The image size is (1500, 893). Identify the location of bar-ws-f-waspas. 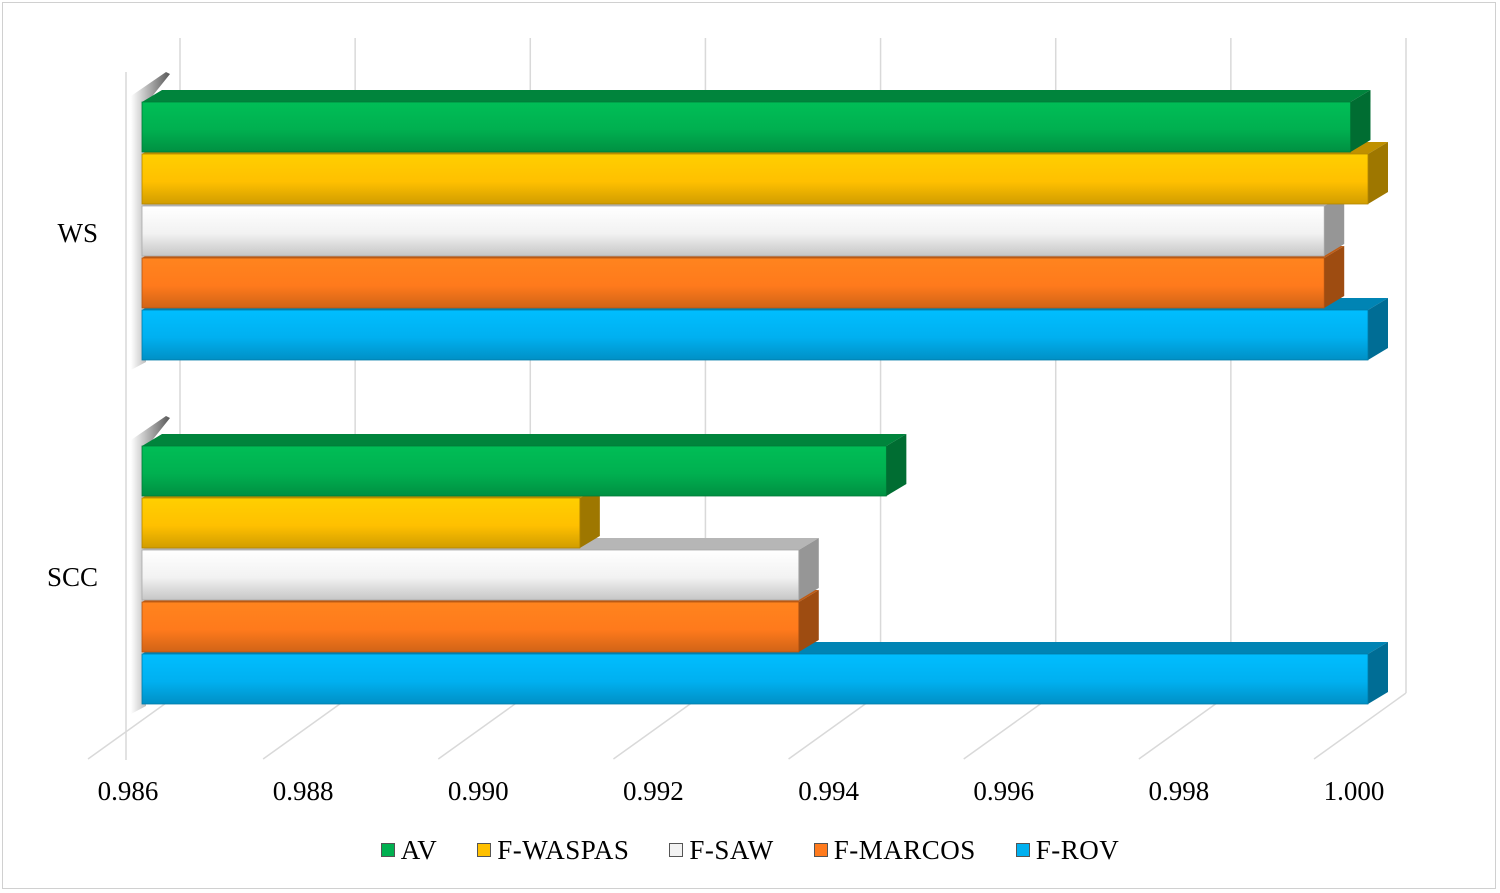
(755, 179).